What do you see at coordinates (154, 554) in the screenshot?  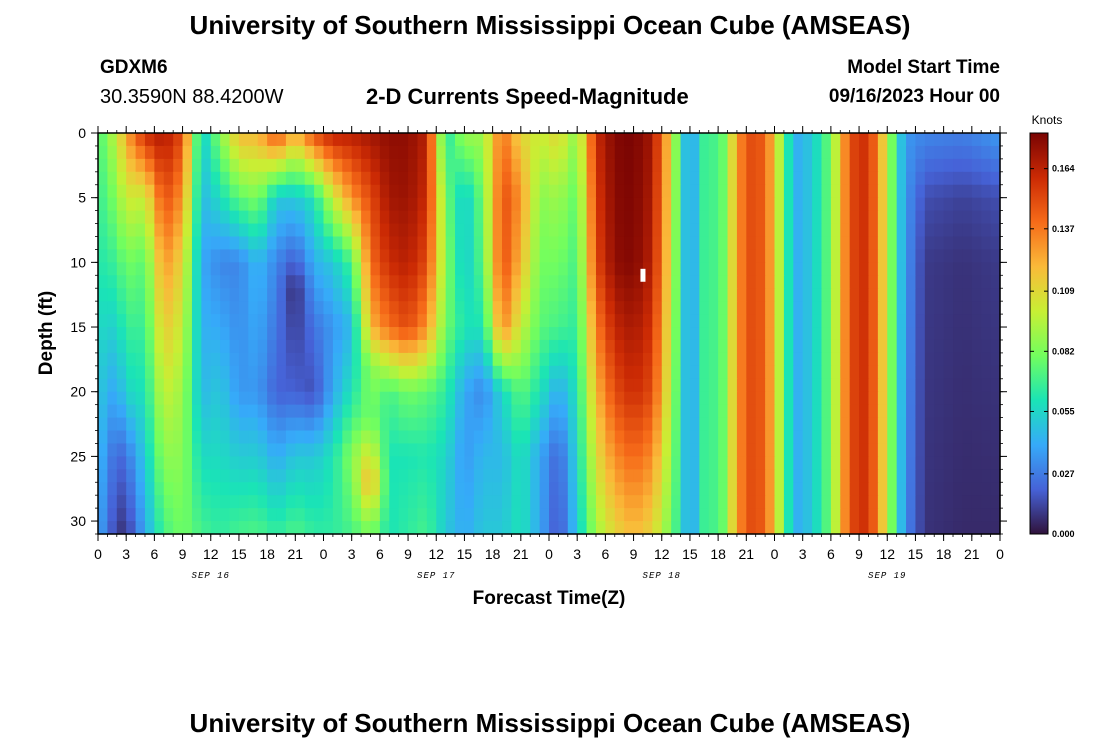 I see `x-tick-label: 6` at bounding box center [154, 554].